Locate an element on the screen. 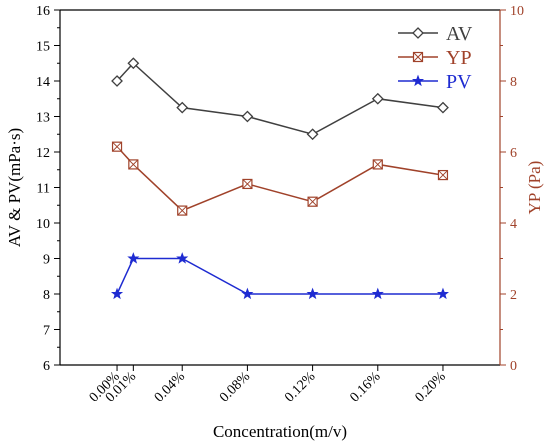 The width and height of the screenshot is (550, 444). left-tick-label: 12 is located at coordinates (43, 153).